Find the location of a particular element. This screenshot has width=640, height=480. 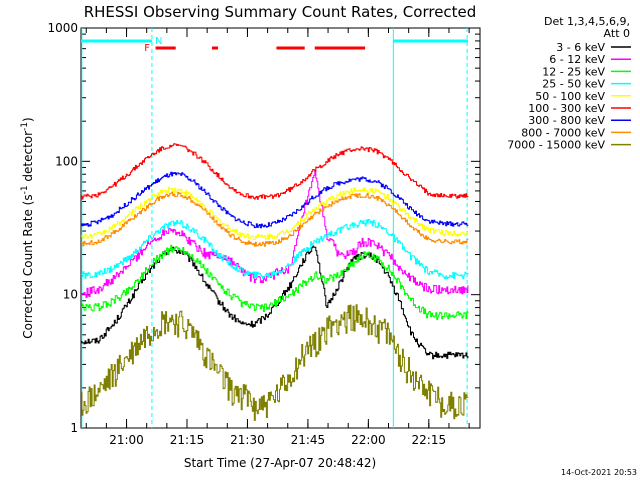

y-axis-label-end: ) is located at coordinates (28, 119).